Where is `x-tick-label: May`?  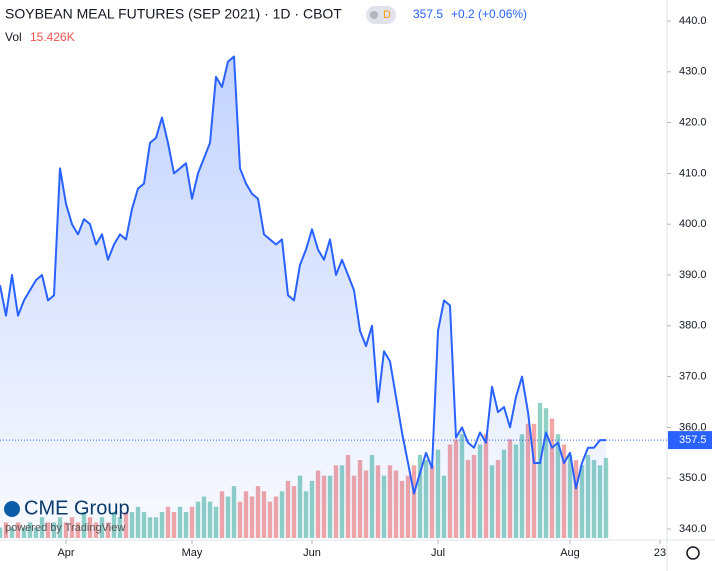 x-tick-label: May is located at coordinates (192, 553).